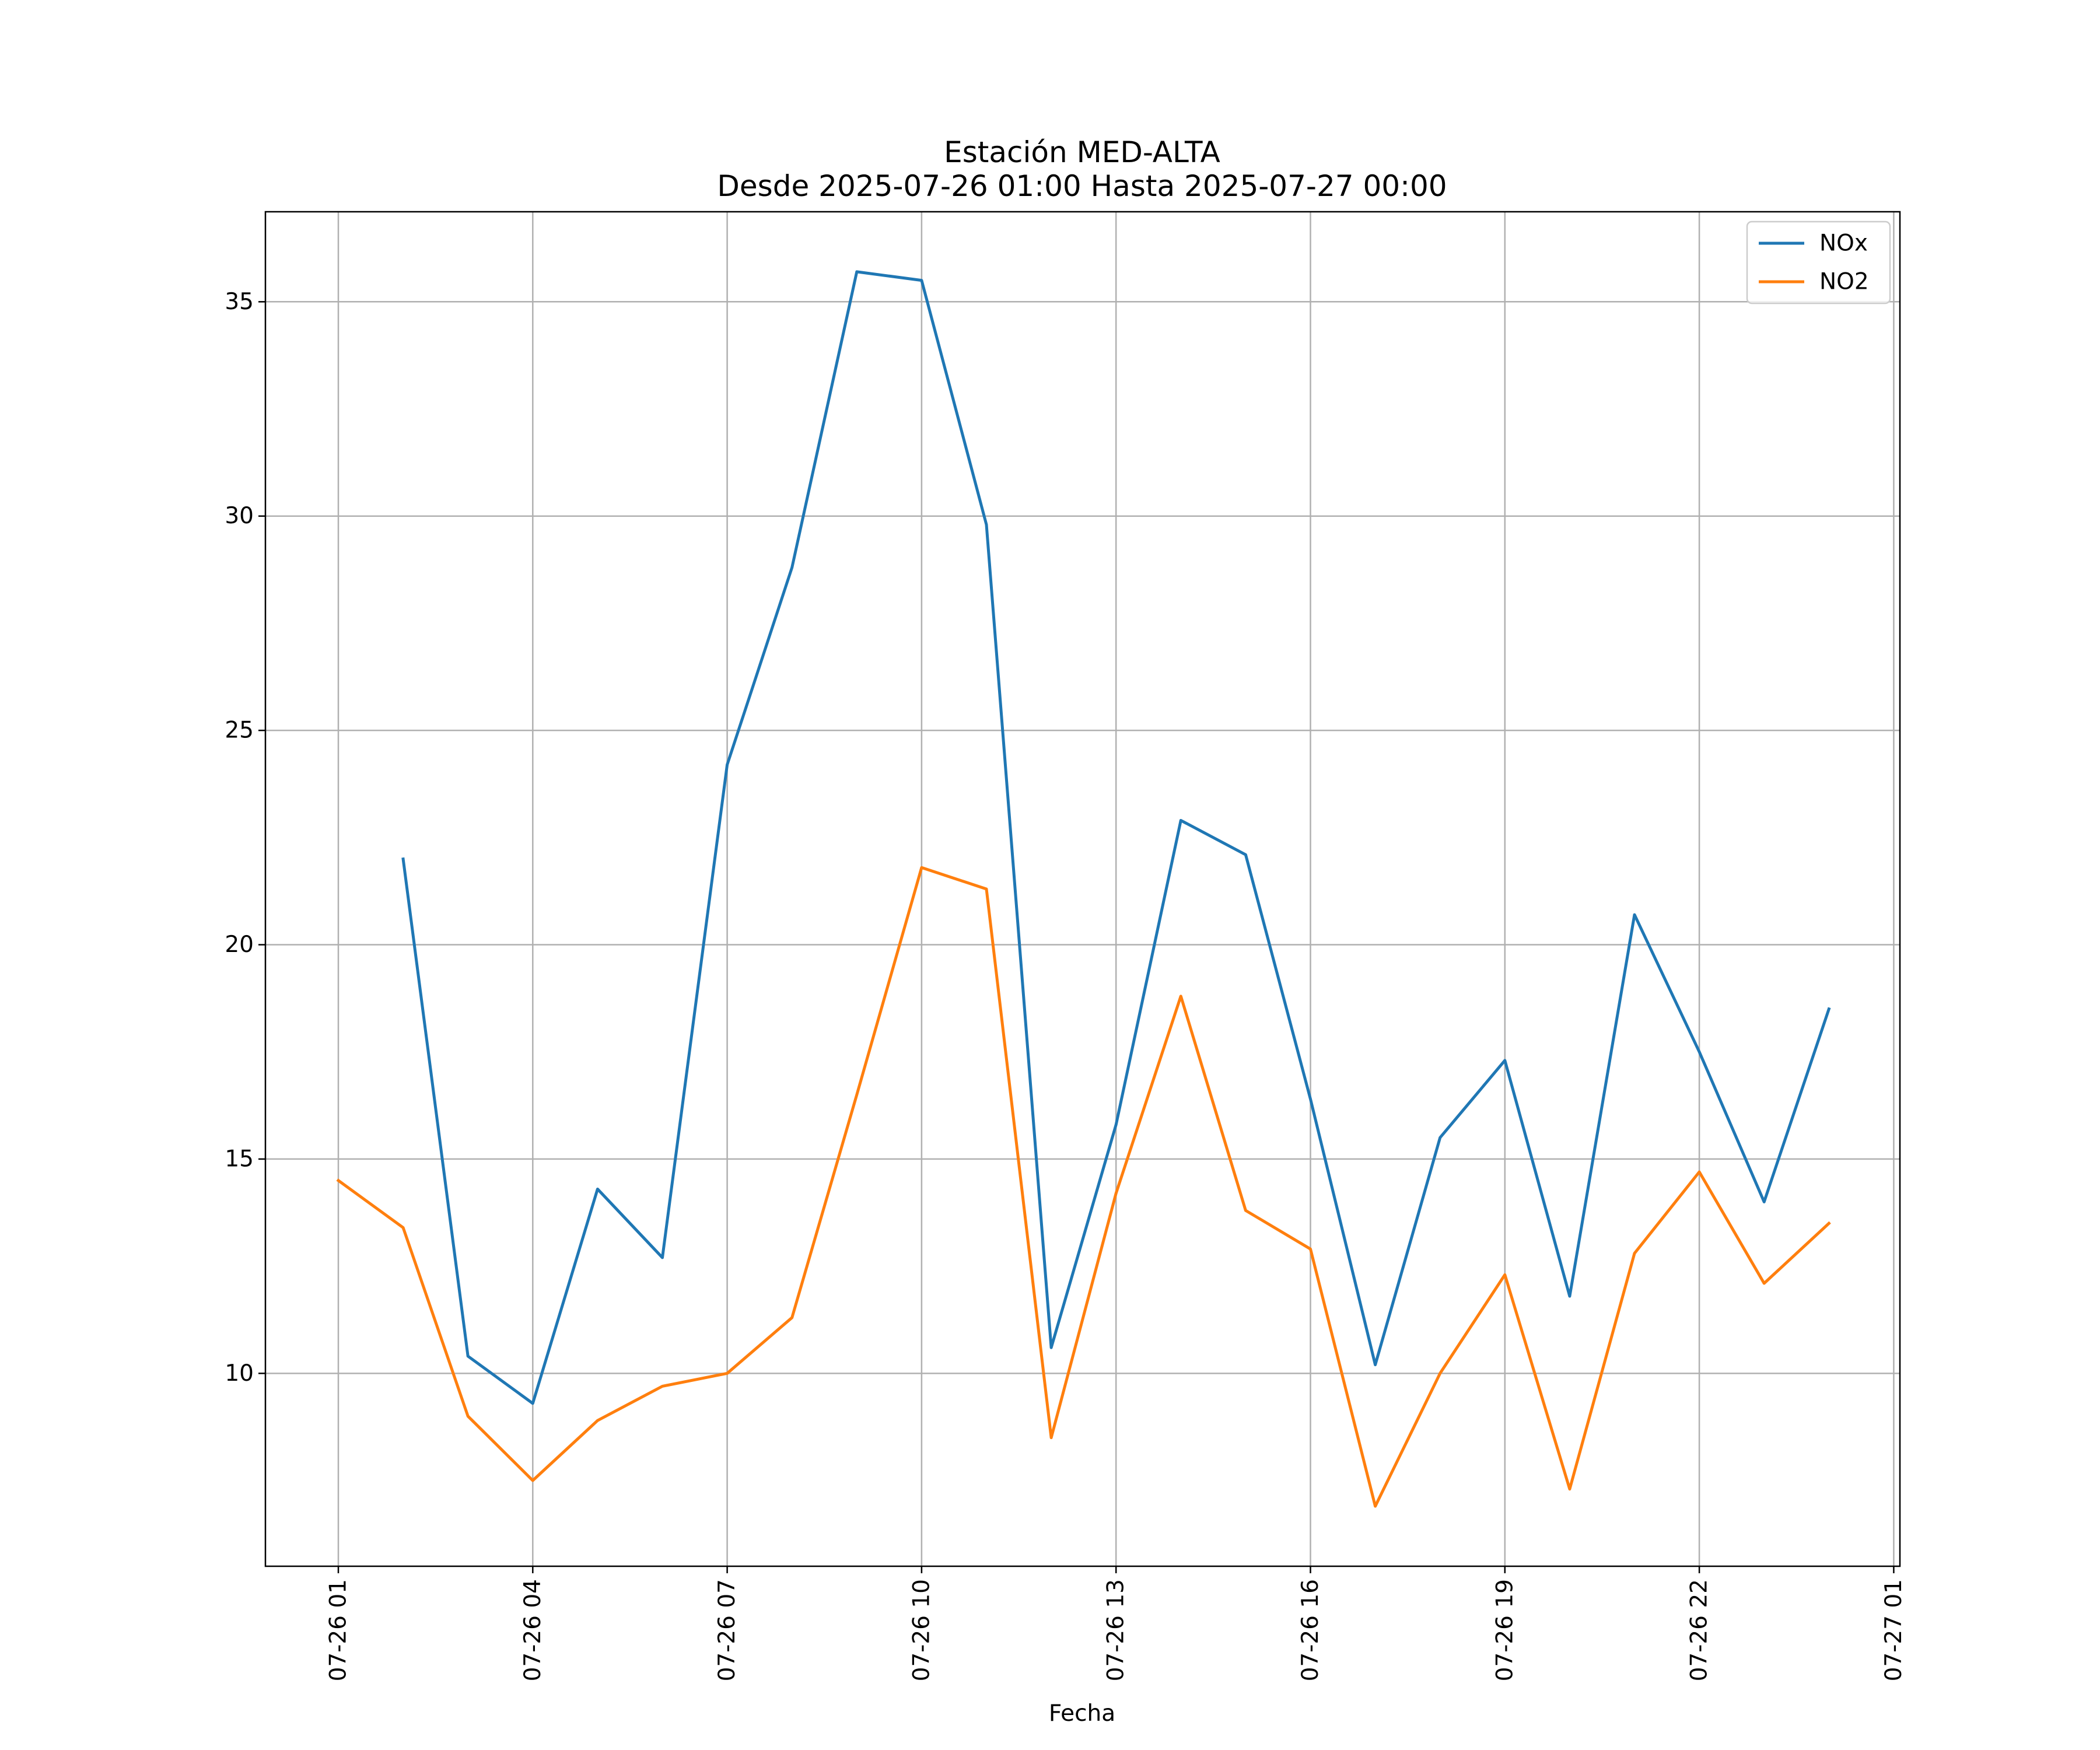 Image resolution: width=2100 pixels, height=1750 pixels. Describe the element at coordinates (727, 1630) in the screenshot. I see `x-tick-label: 07-26 07` at that location.